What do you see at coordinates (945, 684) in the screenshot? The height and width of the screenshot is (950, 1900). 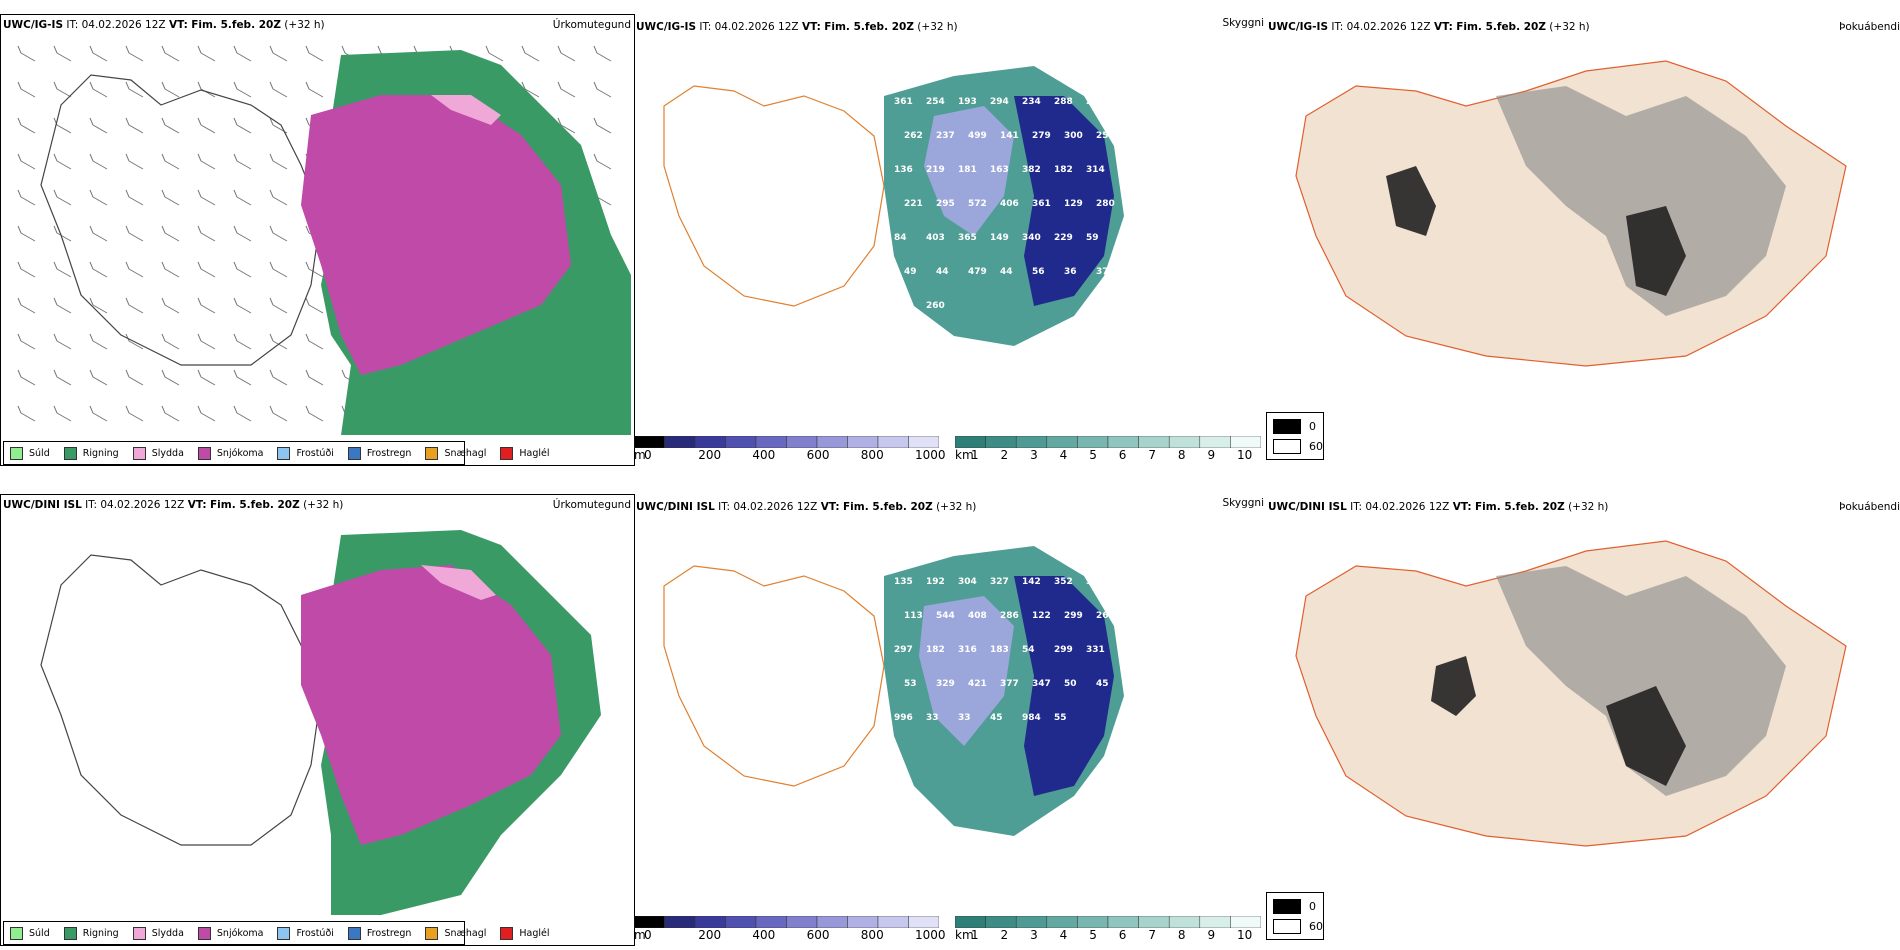 I see `height-label: 329` at bounding box center [945, 684].